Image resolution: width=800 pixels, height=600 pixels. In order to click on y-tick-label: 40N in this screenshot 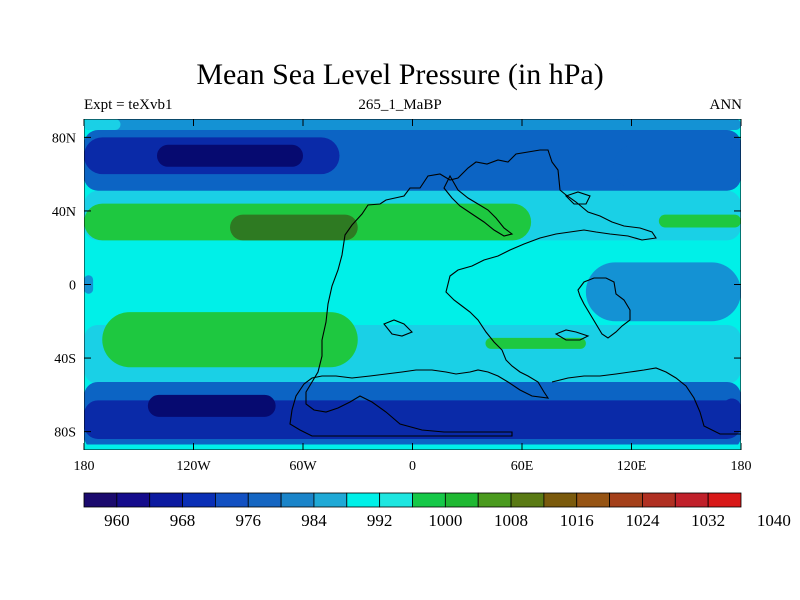, I will do `click(64, 212)`.